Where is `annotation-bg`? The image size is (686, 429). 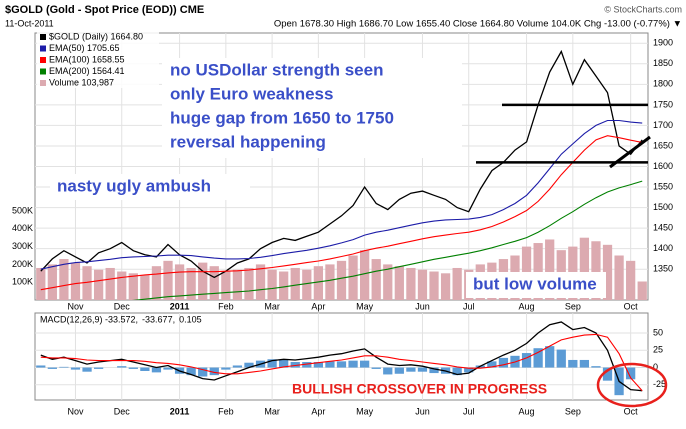
annotation-bg is located at coordinates (150, 187).